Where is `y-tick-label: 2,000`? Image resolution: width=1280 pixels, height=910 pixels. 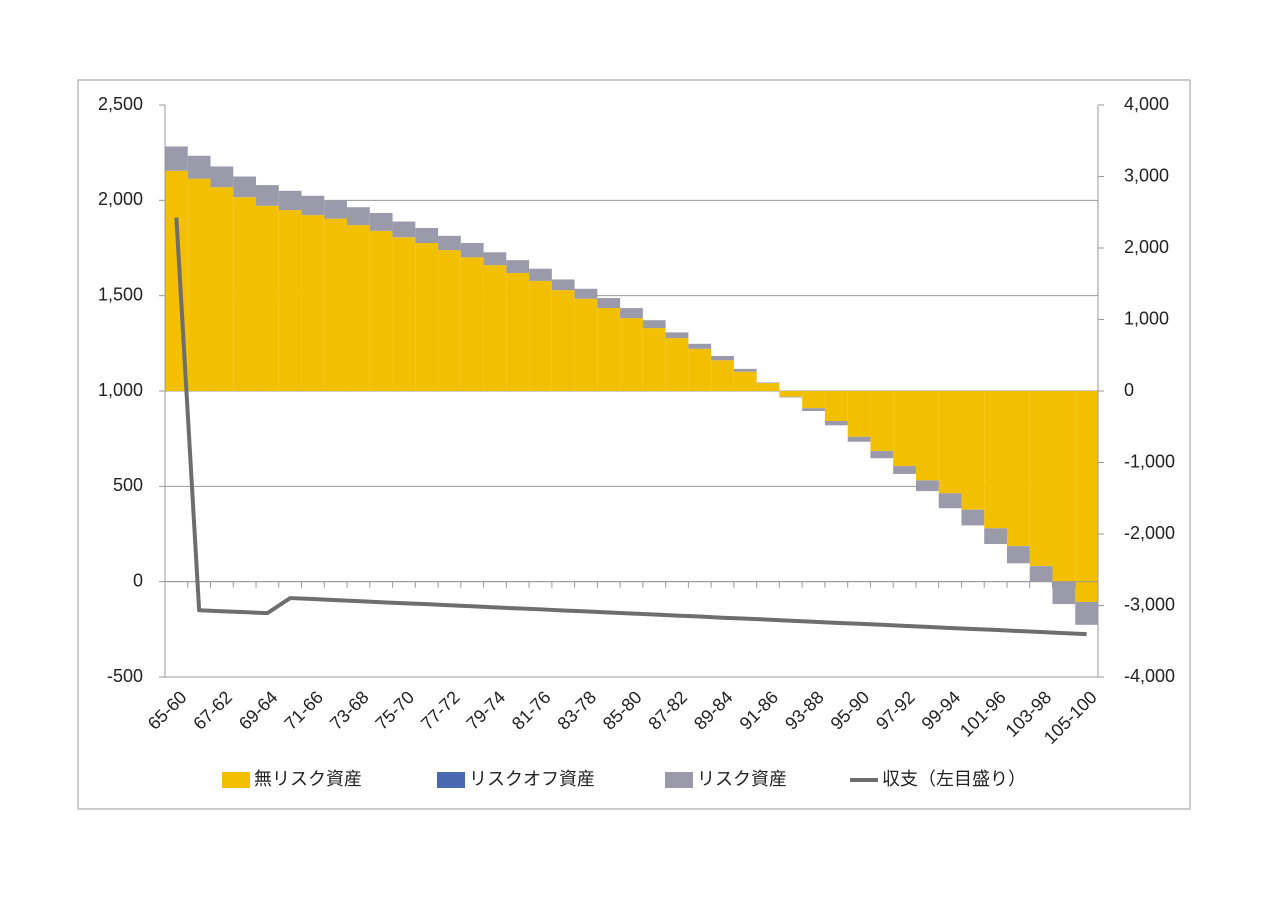 y-tick-label: 2,000 is located at coordinates (120, 199).